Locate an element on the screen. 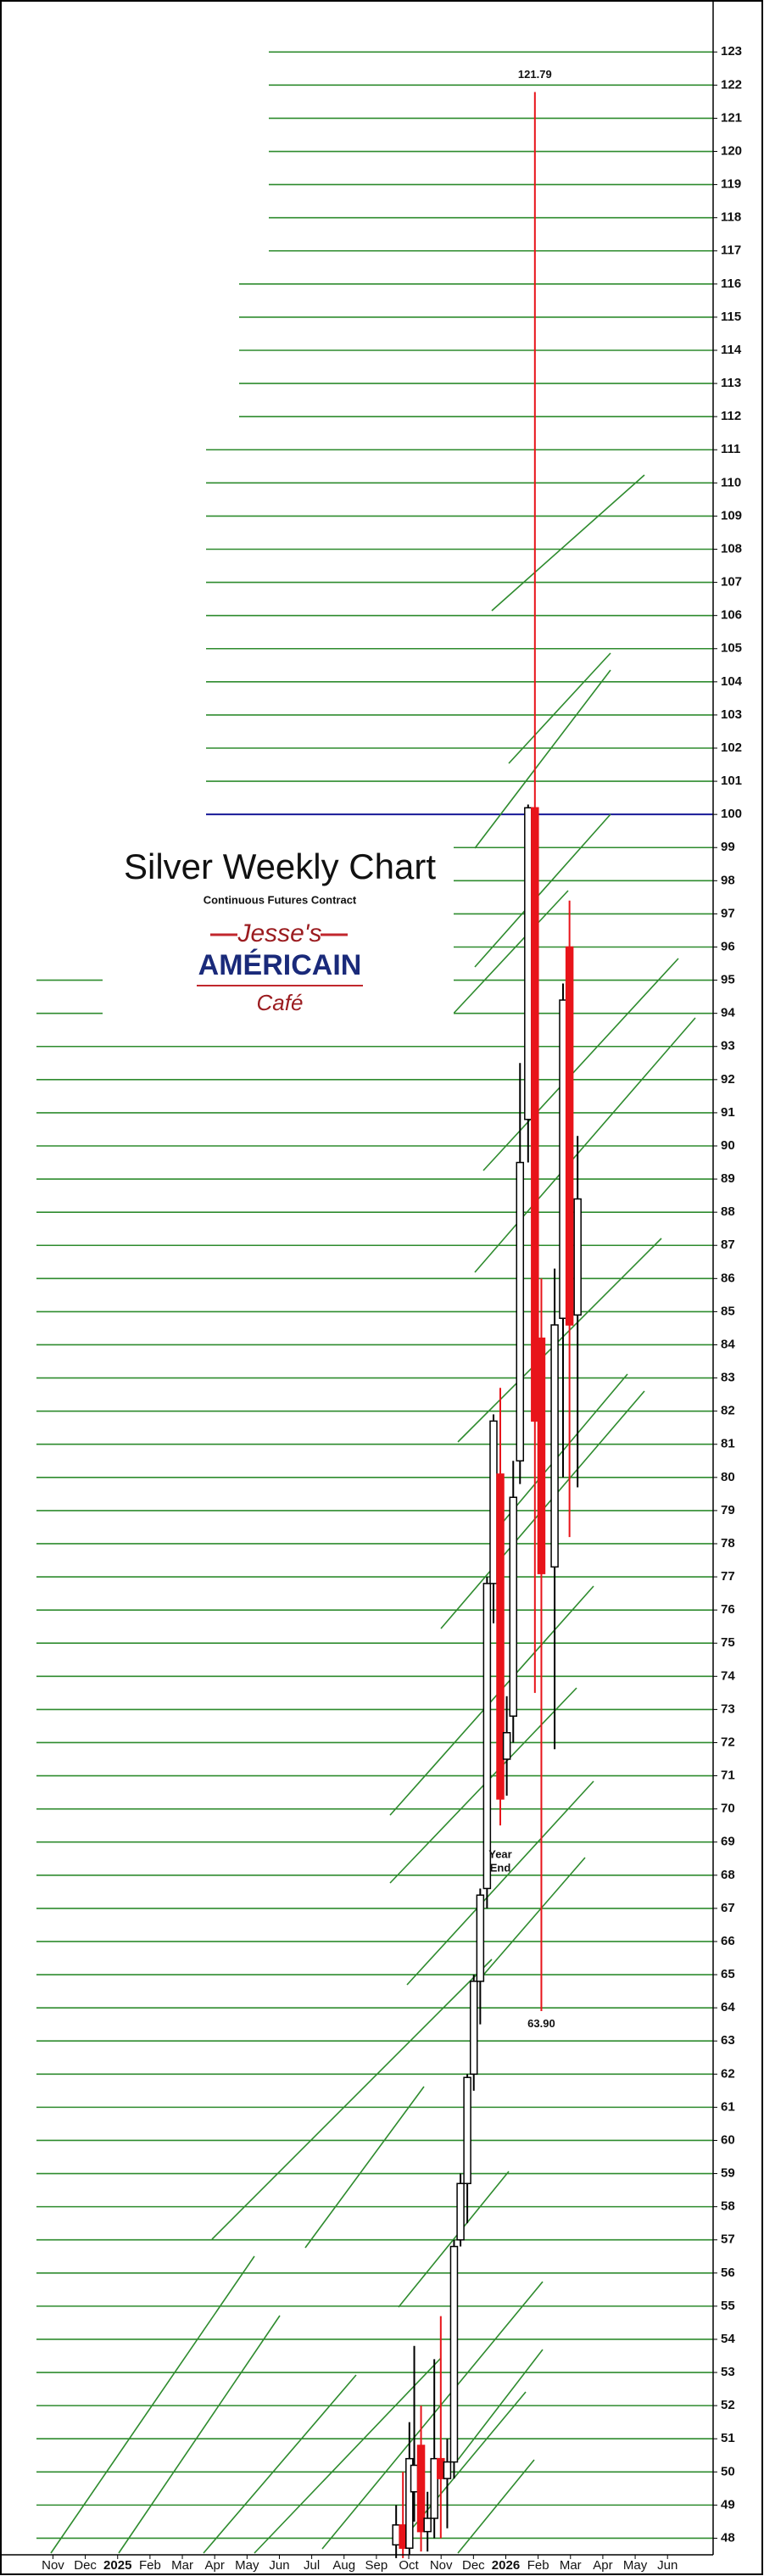 The image size is (764, 2576). y-tick-label: 109 is located at coordinates (731, 515).